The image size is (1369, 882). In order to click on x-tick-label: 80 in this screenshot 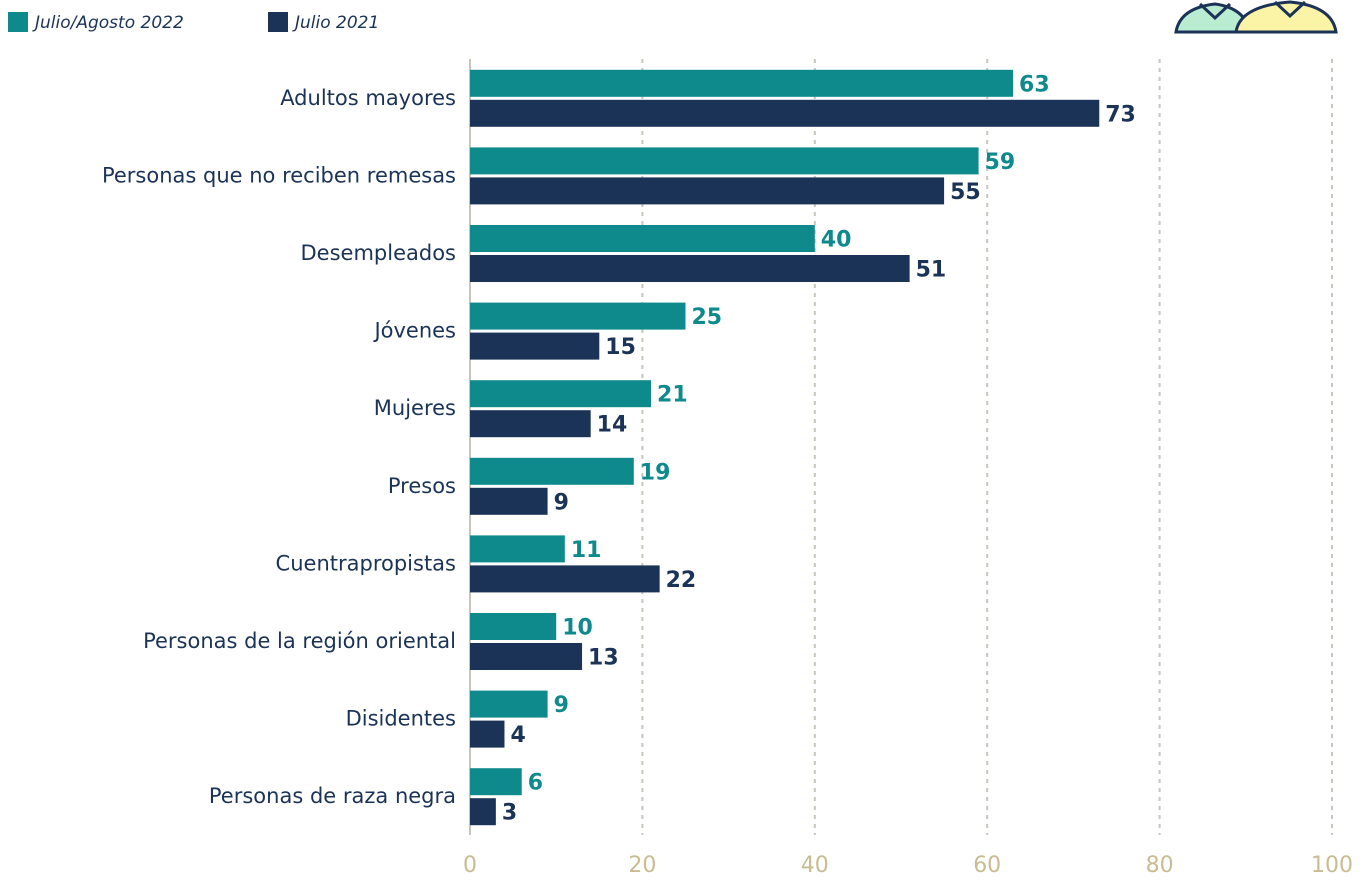, I will do `click(1160, 865)`.